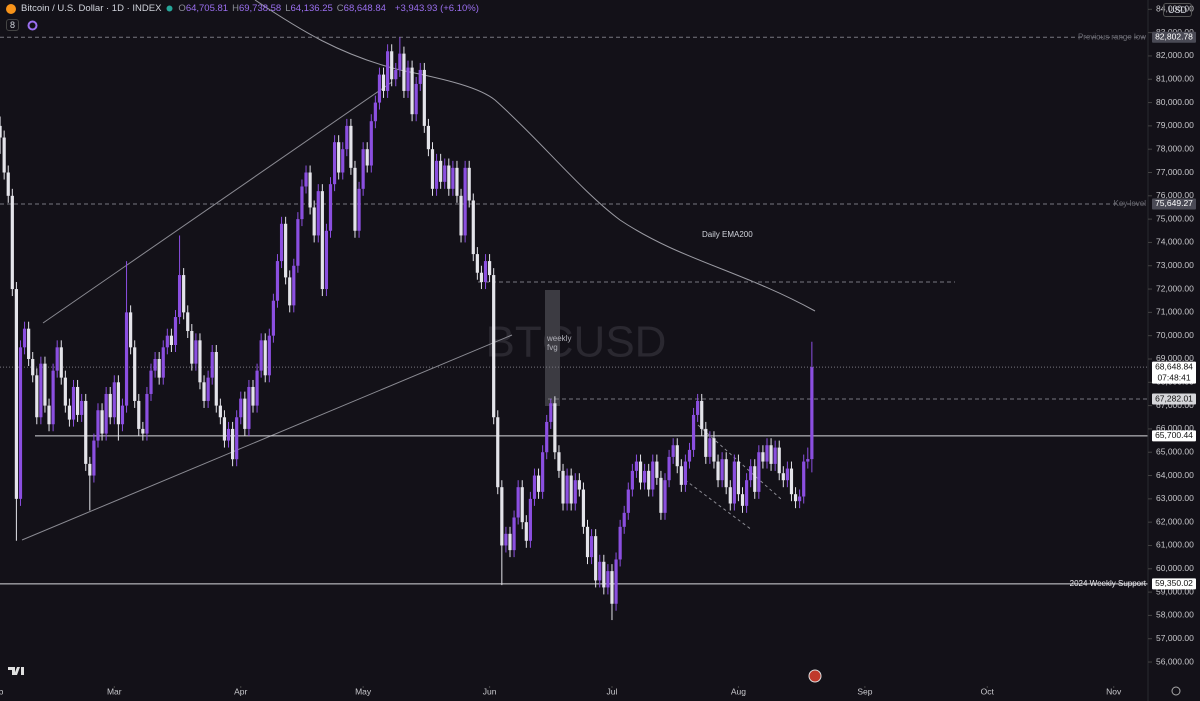  I want to click on ohlc-value: 64,705.81, so click(207, 8).